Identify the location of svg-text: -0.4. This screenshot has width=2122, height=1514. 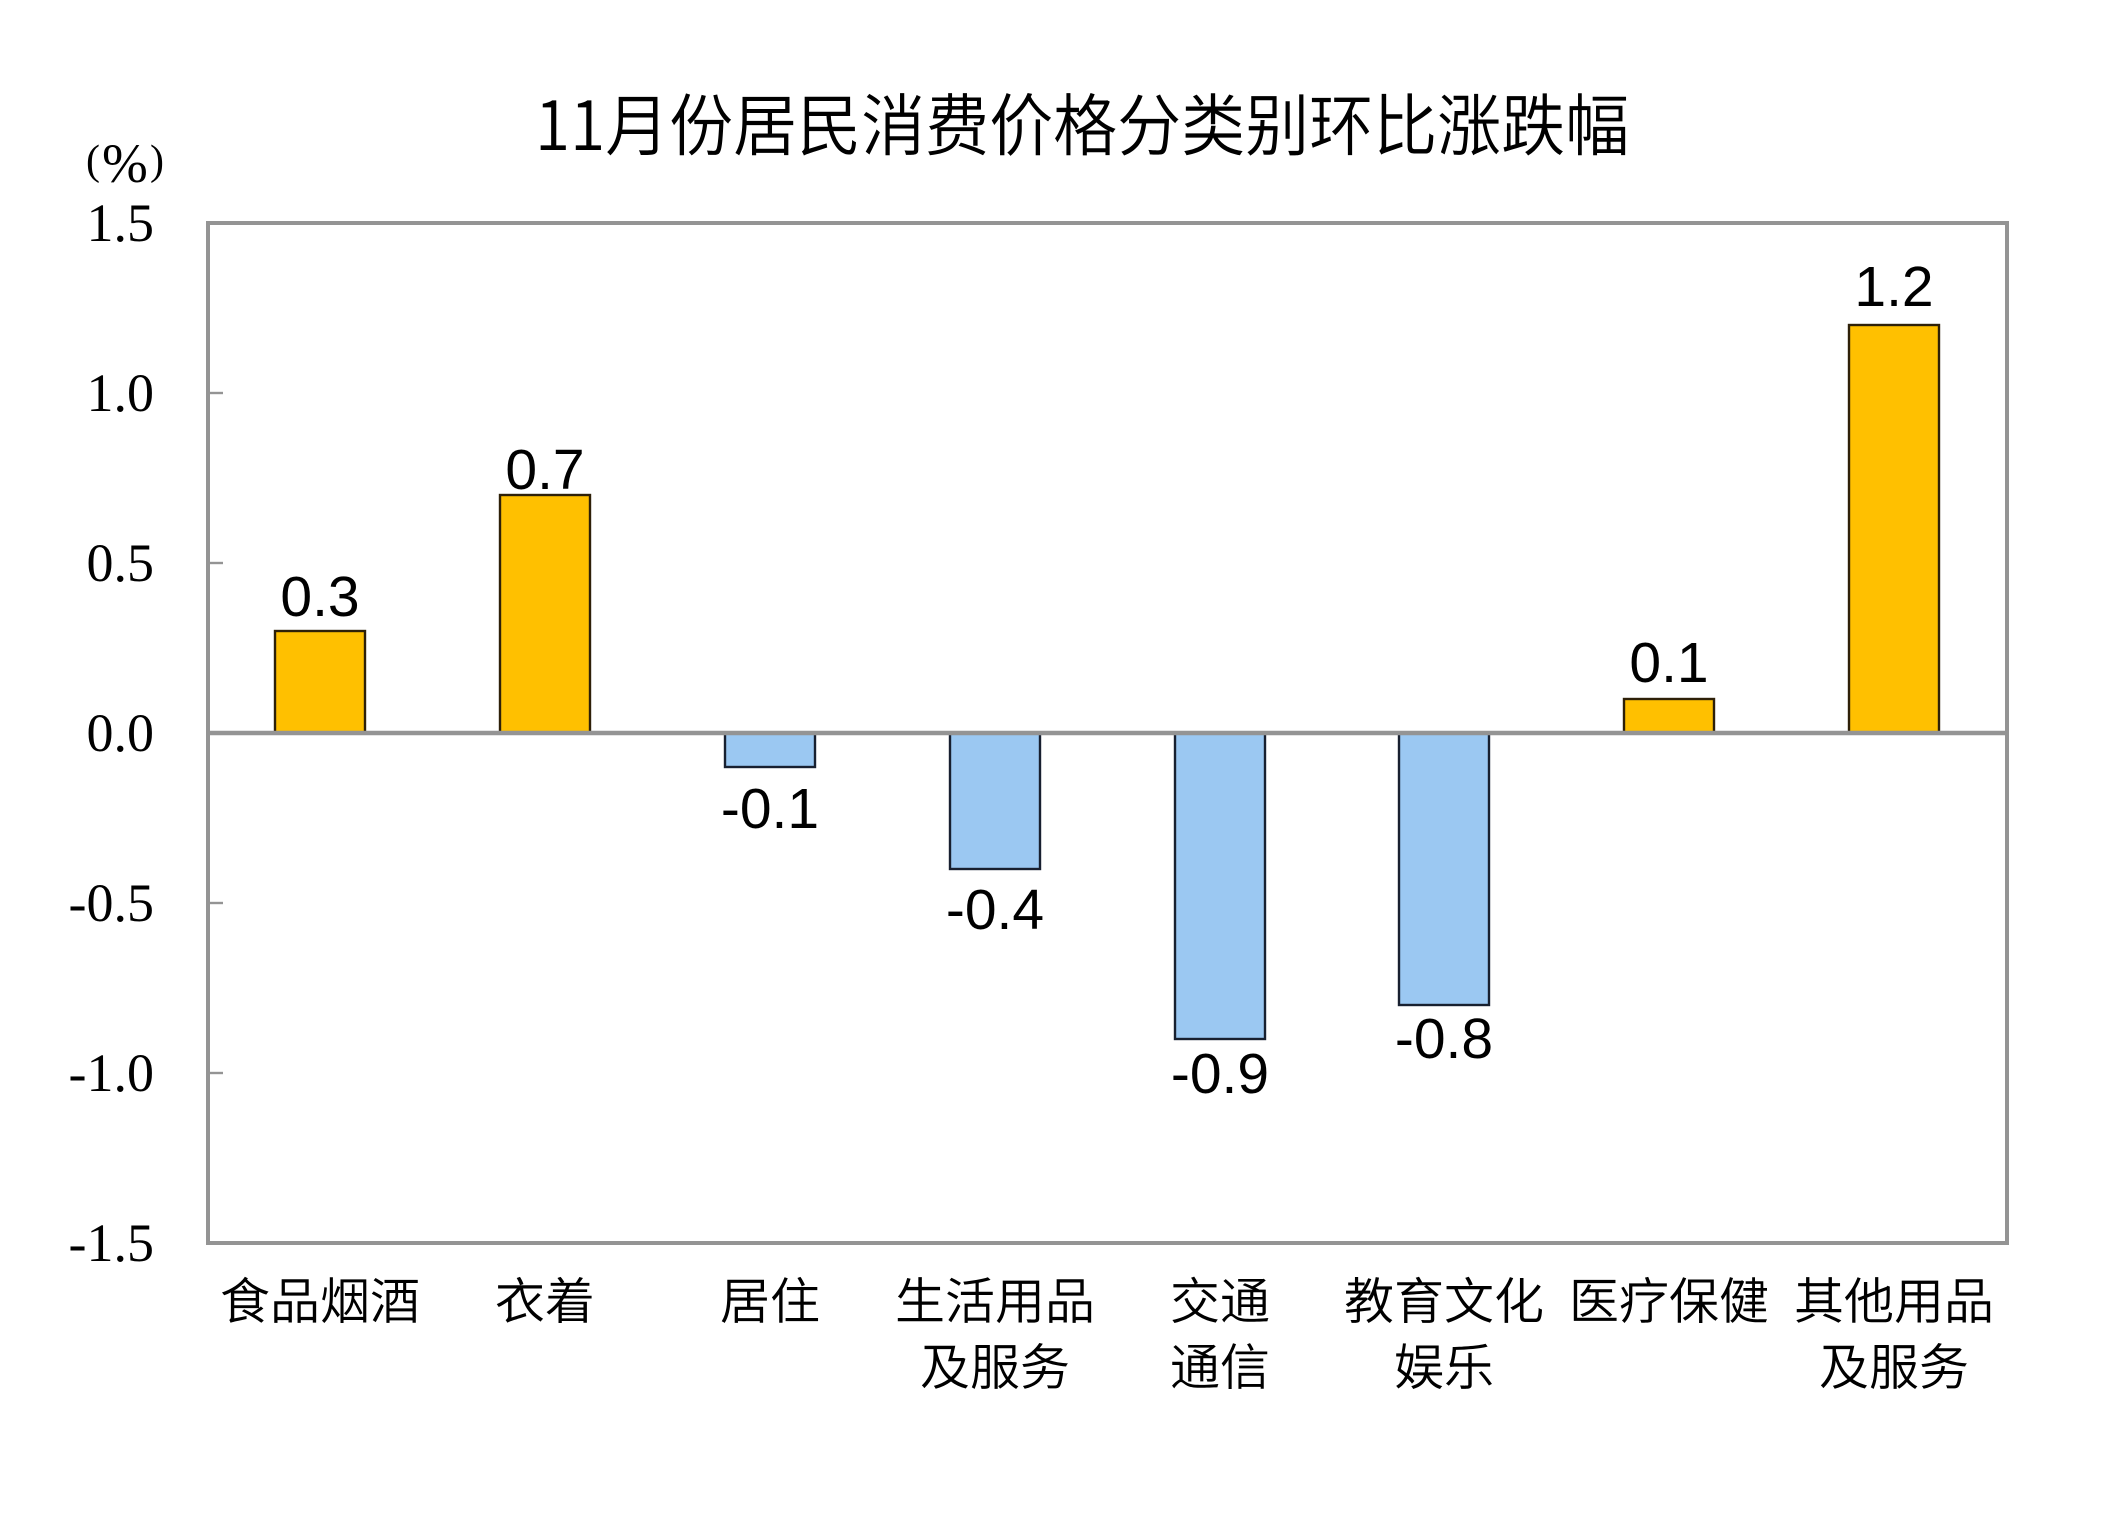
(995, 910).